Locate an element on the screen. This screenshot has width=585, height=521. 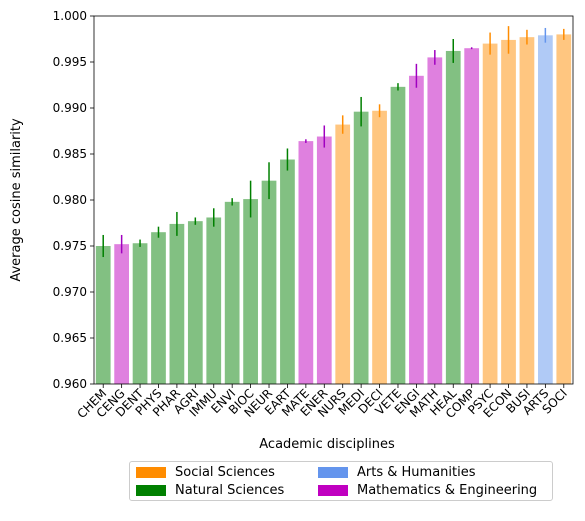
bar-comp is located at coordinates (472, 216).